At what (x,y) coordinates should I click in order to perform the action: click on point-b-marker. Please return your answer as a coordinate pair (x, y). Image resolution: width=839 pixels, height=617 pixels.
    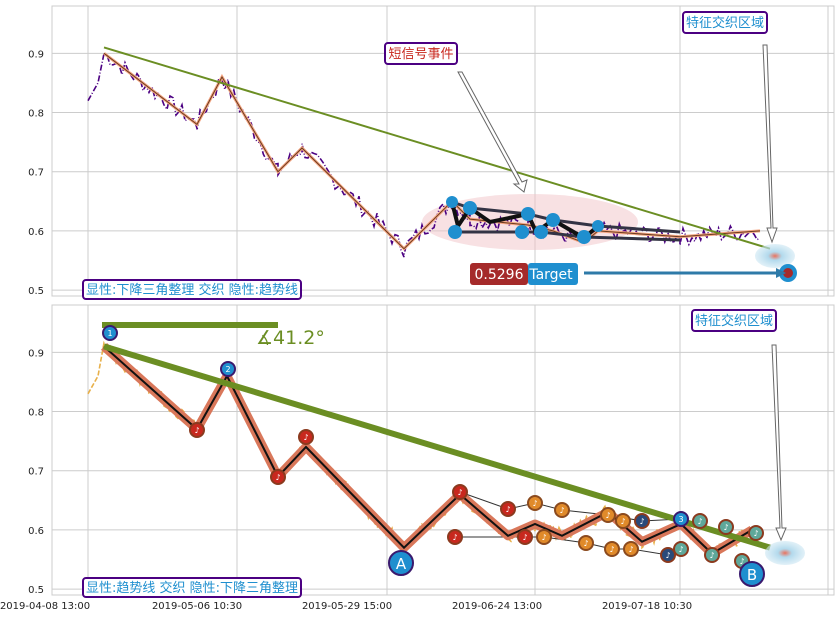
    Looking at the image, I should click on (752, 574).